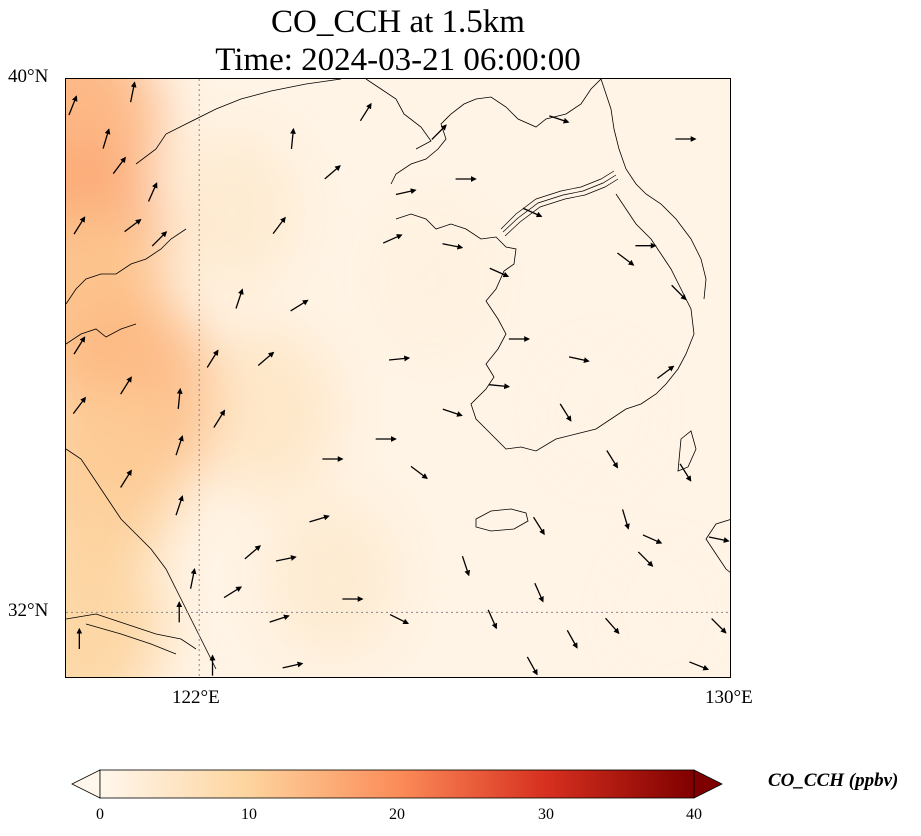  I want to click on yangtze-estuary, so click(131, 634).